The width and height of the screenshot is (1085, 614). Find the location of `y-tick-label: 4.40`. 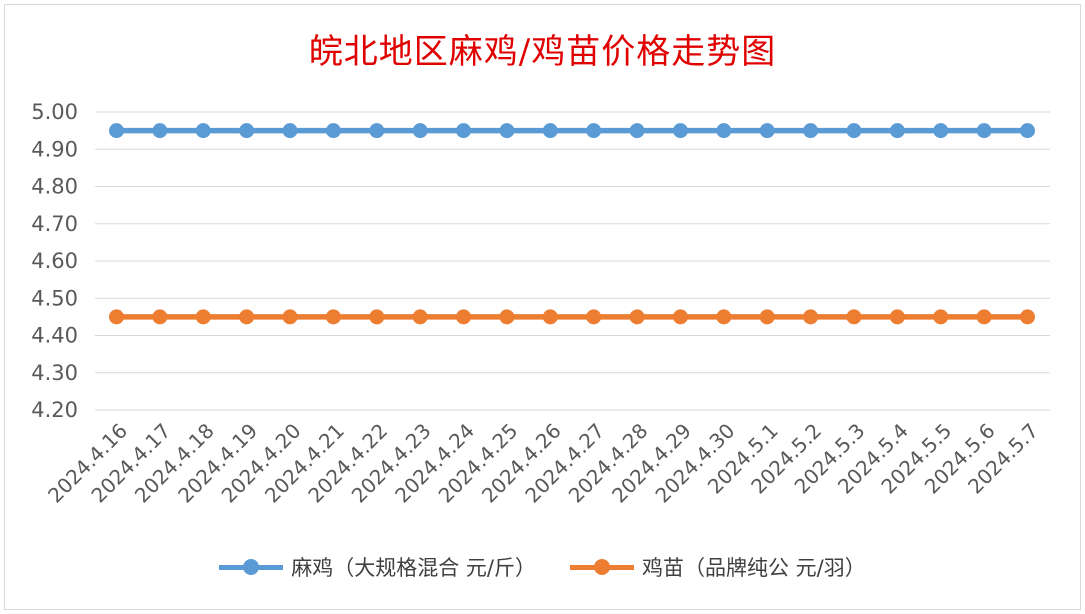

y-tick-label: 4.40 is located at coordinates (54, 336).